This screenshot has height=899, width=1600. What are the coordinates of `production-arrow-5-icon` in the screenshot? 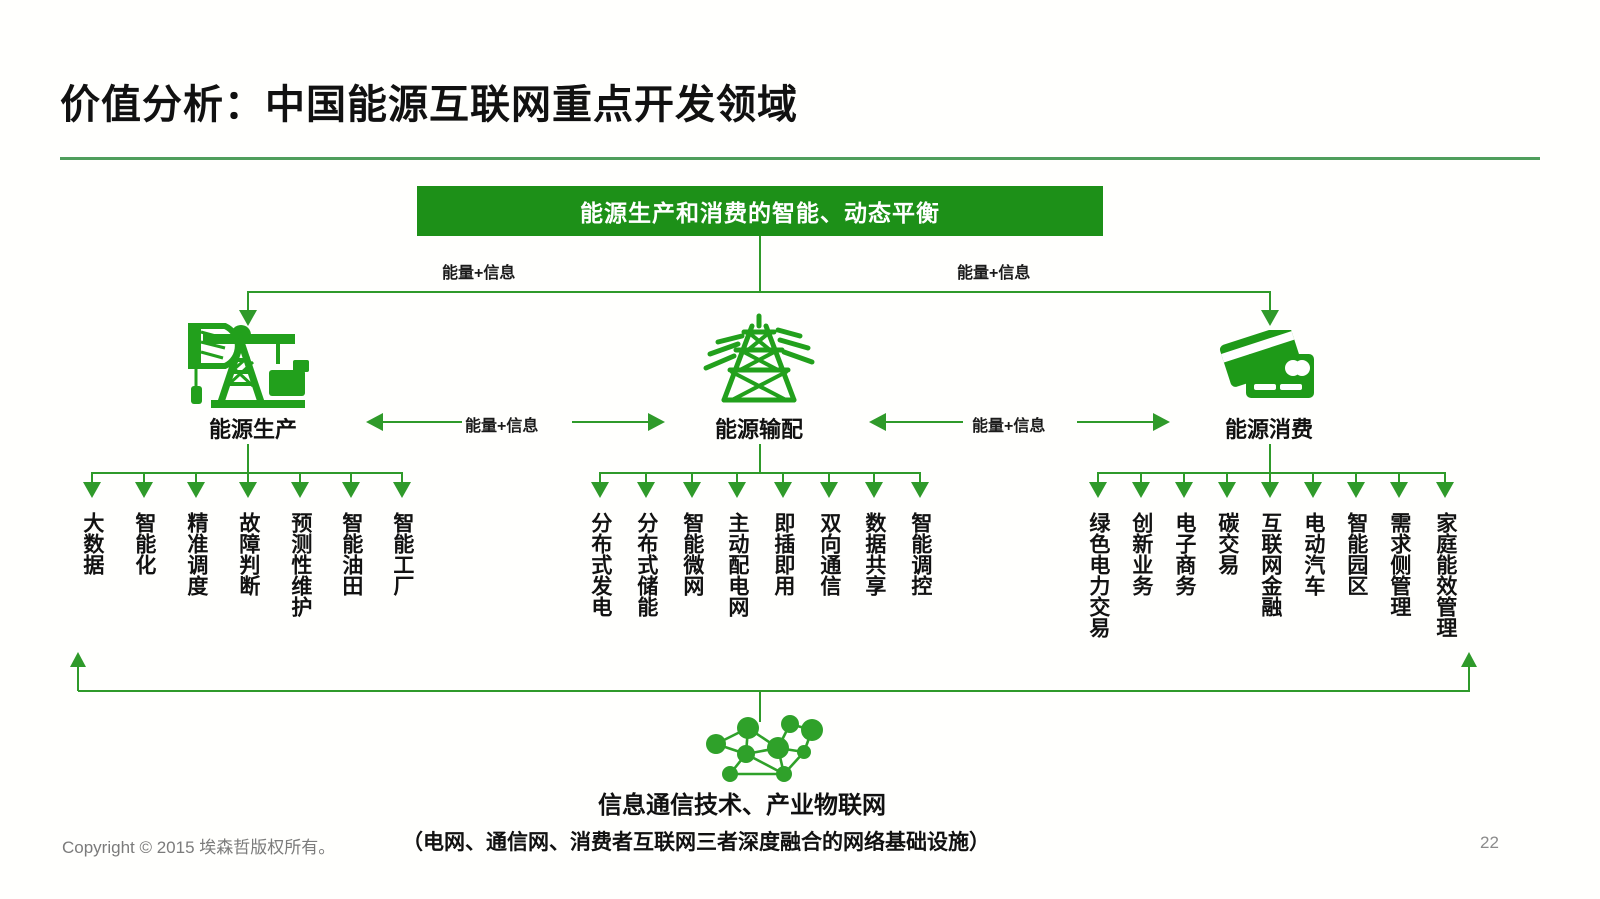 It's located at (351, 490).